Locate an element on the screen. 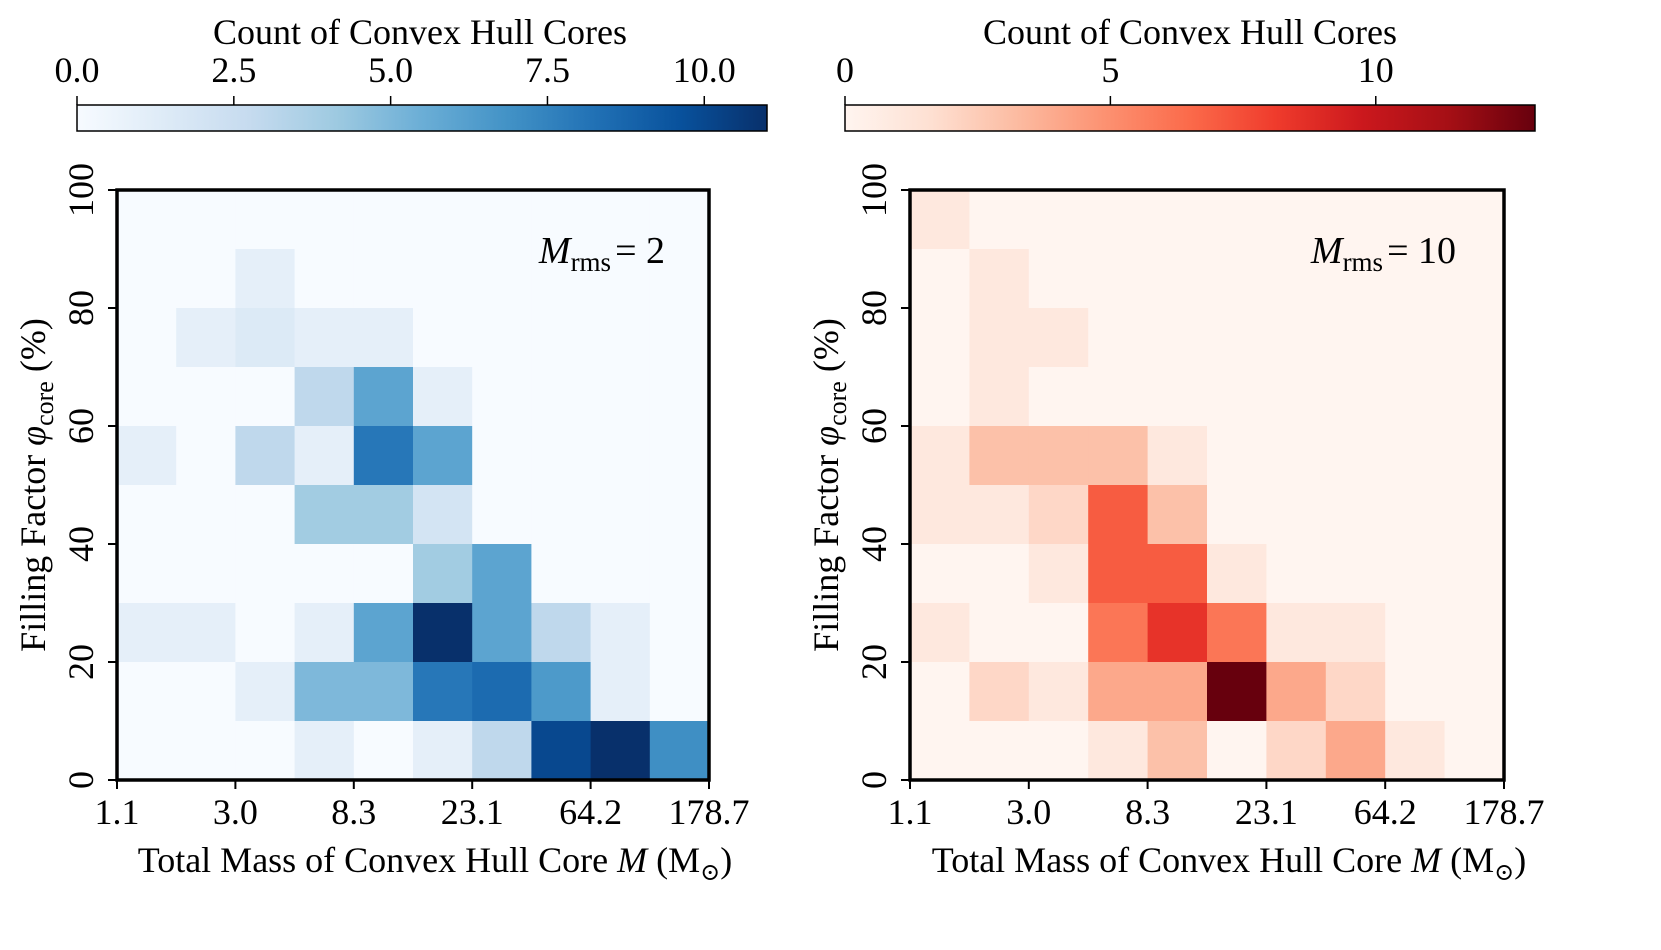 This screenshot has width=1661, height=950. x-tick-label: 178.7 is located at coordinates (1504, 812).